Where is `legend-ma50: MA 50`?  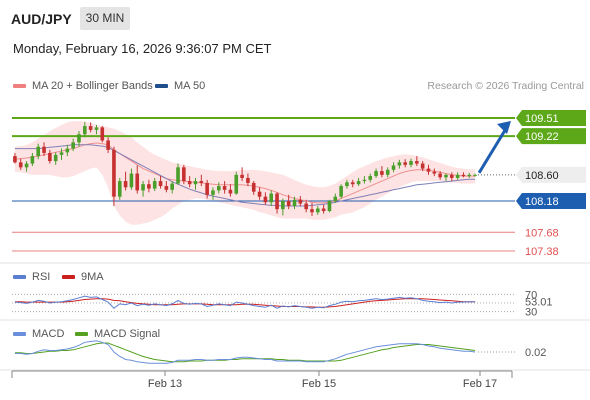 legend-ma50: MA 50 is located at coordinates (180, 86).